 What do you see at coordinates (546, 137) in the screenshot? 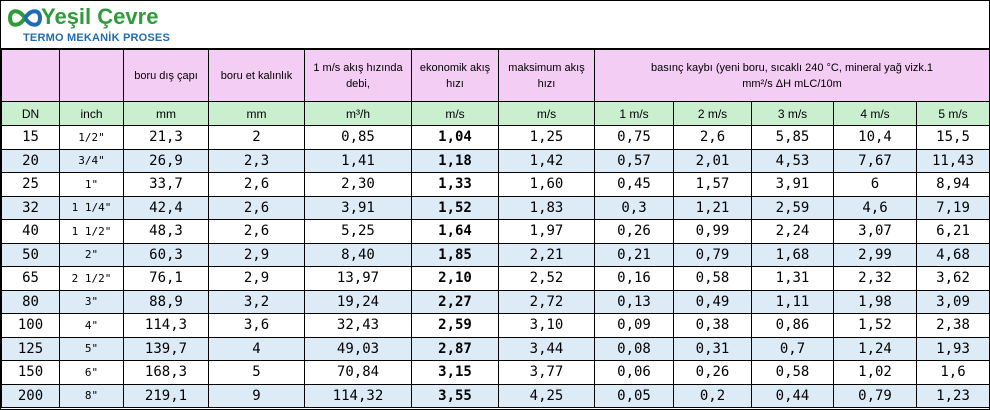
I see `data-cell: 1,25` at bounding box center [546, 137].